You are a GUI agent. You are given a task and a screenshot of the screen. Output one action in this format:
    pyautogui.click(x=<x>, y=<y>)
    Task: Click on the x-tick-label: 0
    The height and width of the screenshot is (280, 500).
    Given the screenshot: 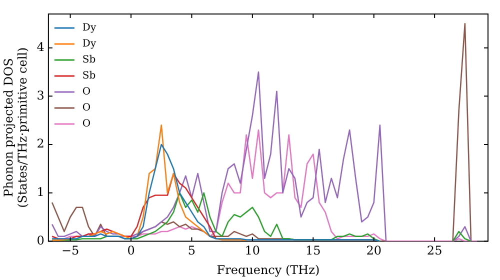 What is the action you would take?
    pyautogui.click(x=131, y=251)
    